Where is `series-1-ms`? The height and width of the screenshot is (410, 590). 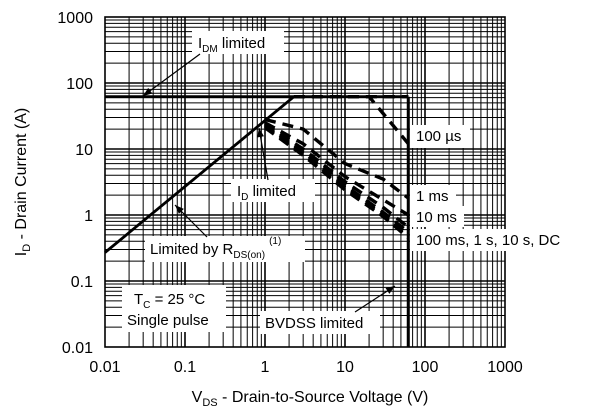
series-1-ms is located at coordinates (337, 158).